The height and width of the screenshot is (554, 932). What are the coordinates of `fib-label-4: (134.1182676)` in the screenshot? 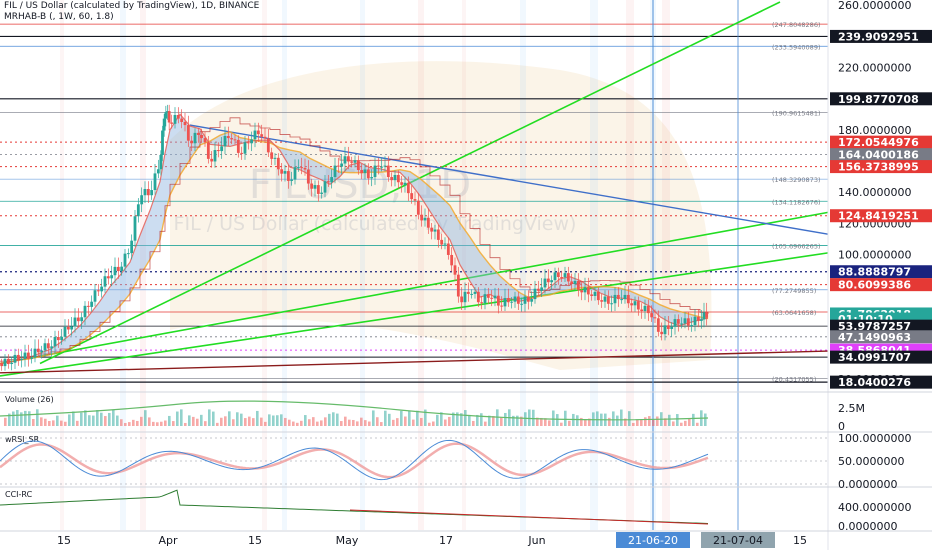 It's located at (796, 202).